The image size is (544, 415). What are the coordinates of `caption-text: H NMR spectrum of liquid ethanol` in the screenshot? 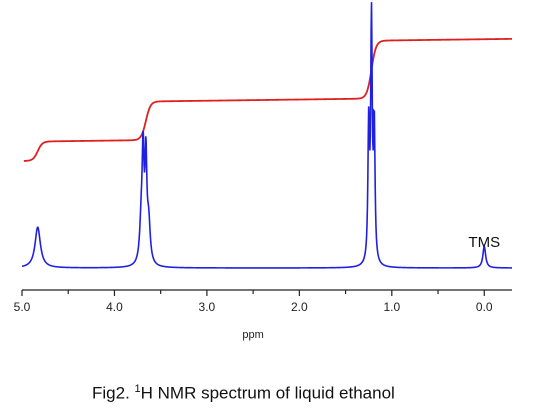 It's located at (267, 393).